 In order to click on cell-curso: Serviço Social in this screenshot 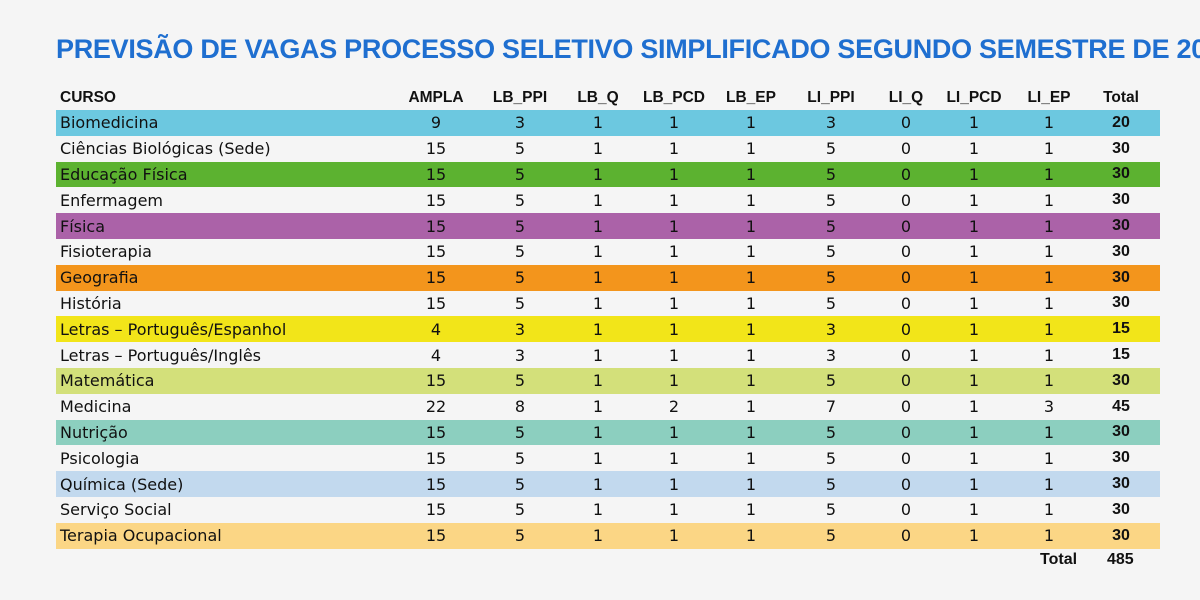, I will do `click(116, 510)`.